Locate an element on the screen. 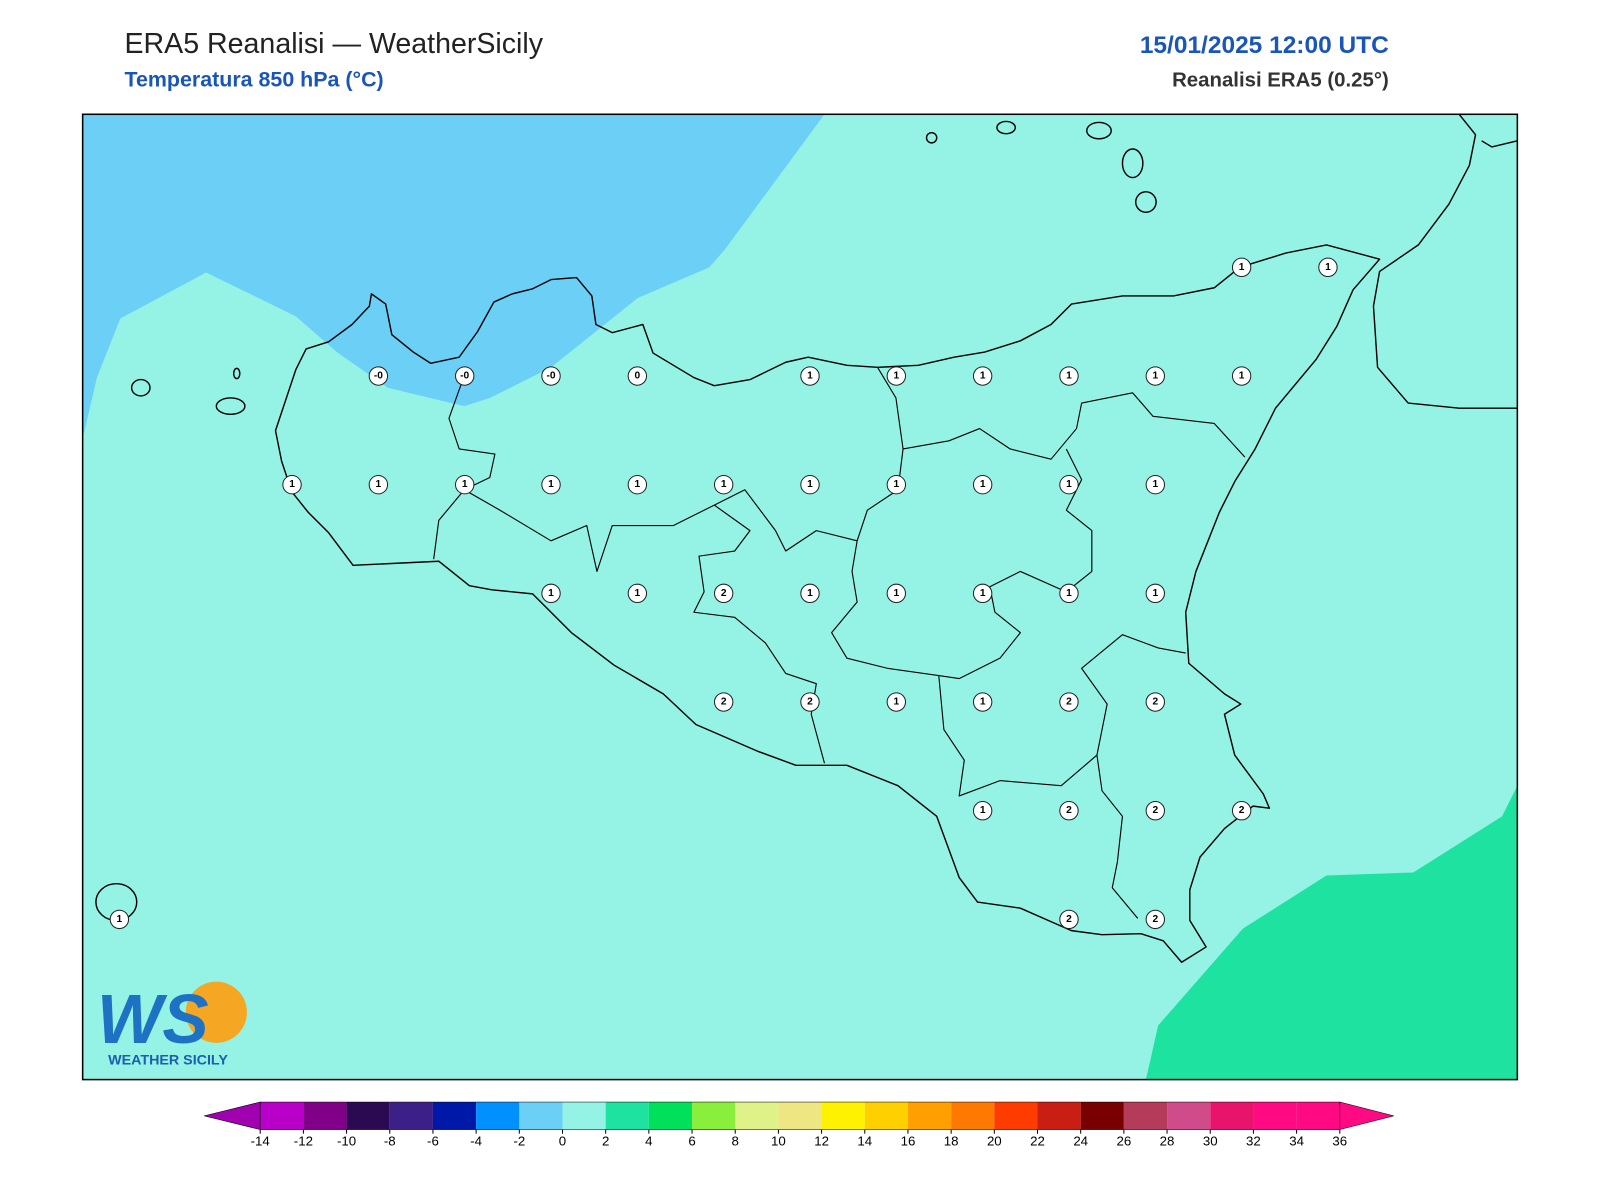  colorbar-tick-label: 28 is located at coordinates (1167, 1140).